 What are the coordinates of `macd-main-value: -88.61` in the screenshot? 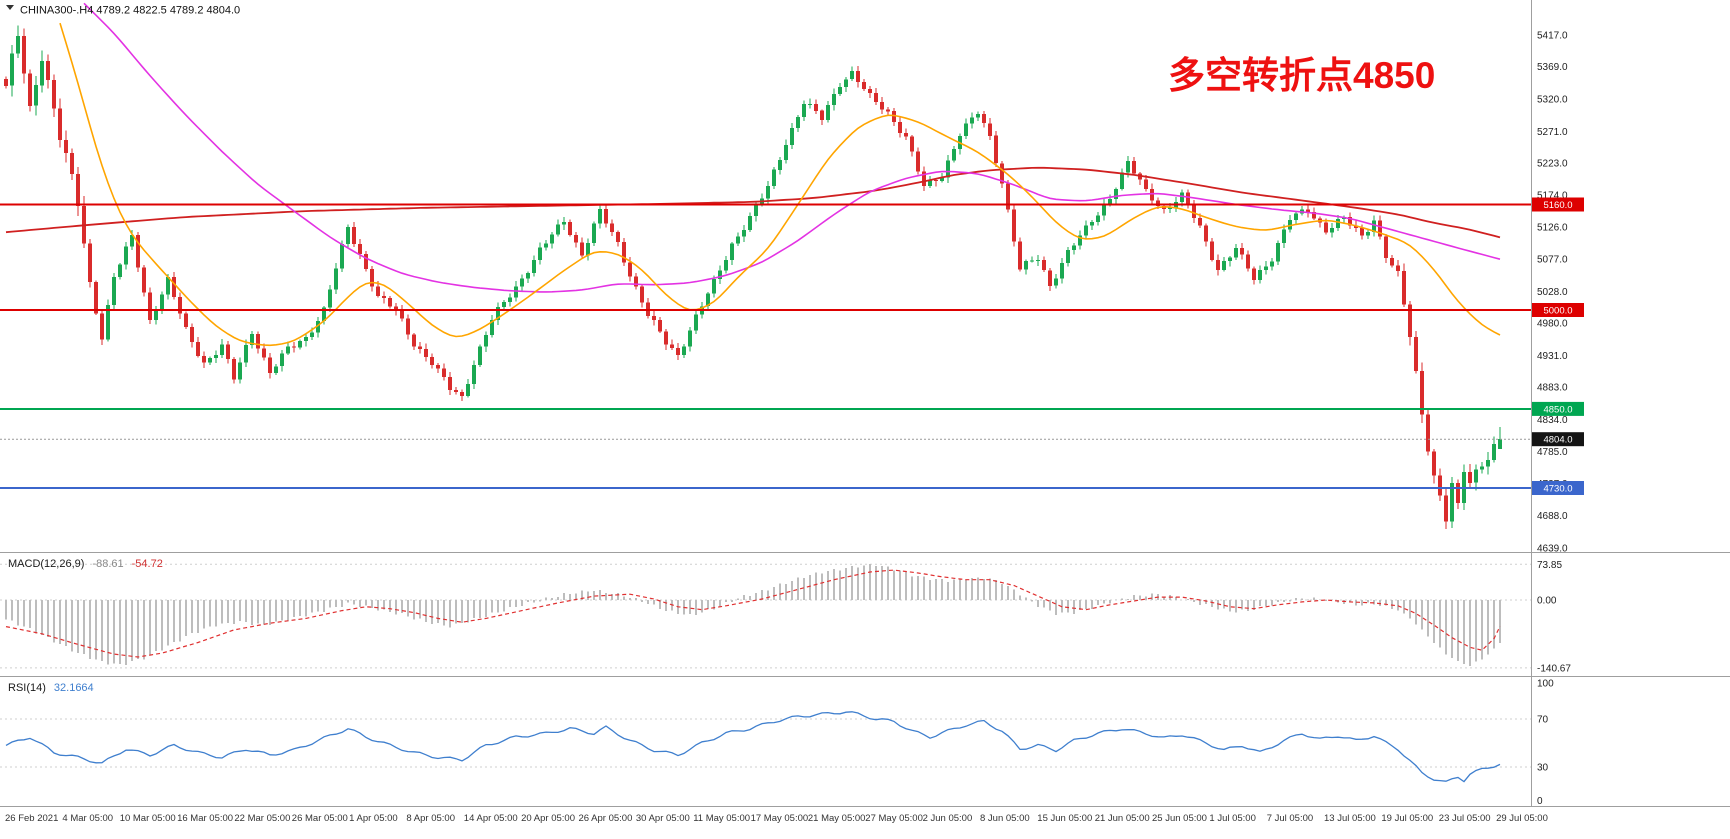 It's located at (107, 564).